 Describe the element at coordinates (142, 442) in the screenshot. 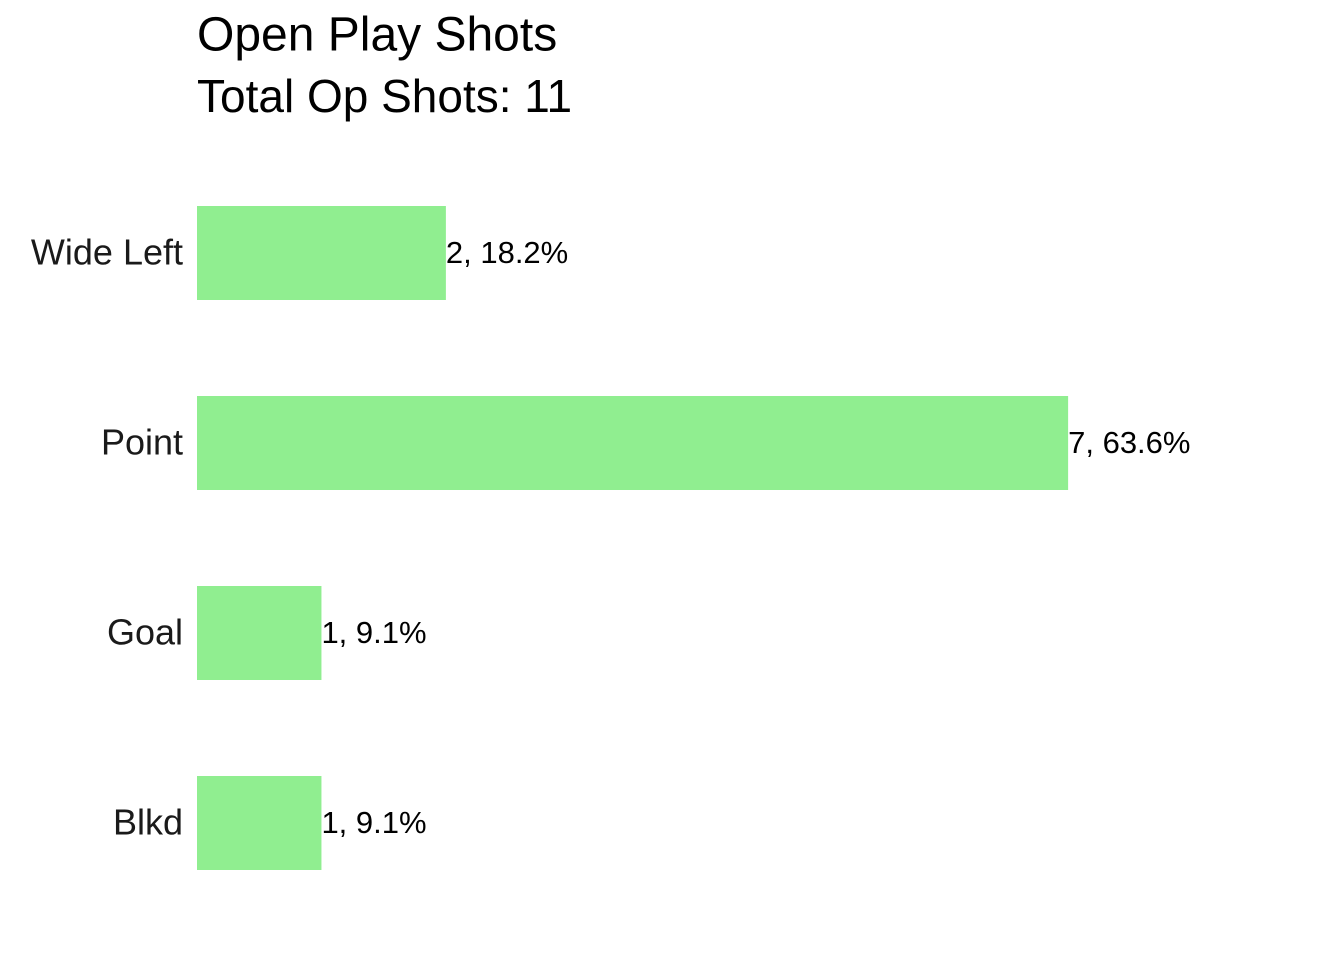

I see `y-tick-label: Point` at that location.